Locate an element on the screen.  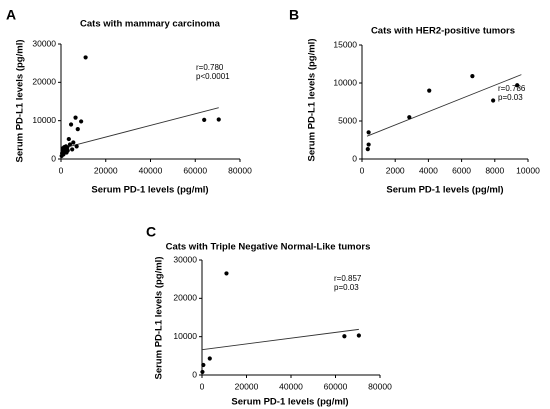
y-tick-label: 5000 is located at coordinates (347, 120).